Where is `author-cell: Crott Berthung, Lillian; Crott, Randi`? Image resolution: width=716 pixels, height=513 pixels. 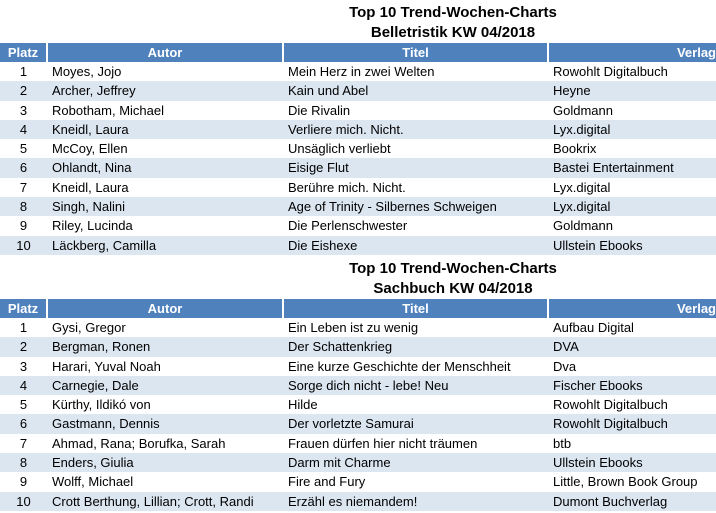 author-cell: Crott Berthung, Lillian; Crott, Randi is located at coordinates (153, 501).